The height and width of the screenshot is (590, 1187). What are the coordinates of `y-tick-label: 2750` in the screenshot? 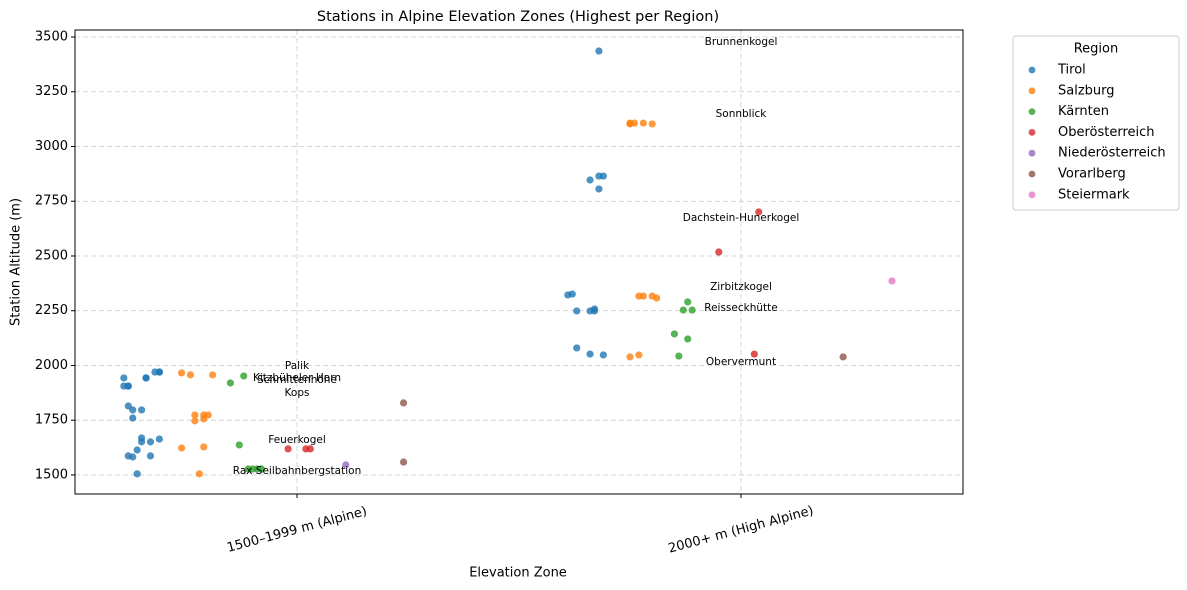 It's located at (51, 201).